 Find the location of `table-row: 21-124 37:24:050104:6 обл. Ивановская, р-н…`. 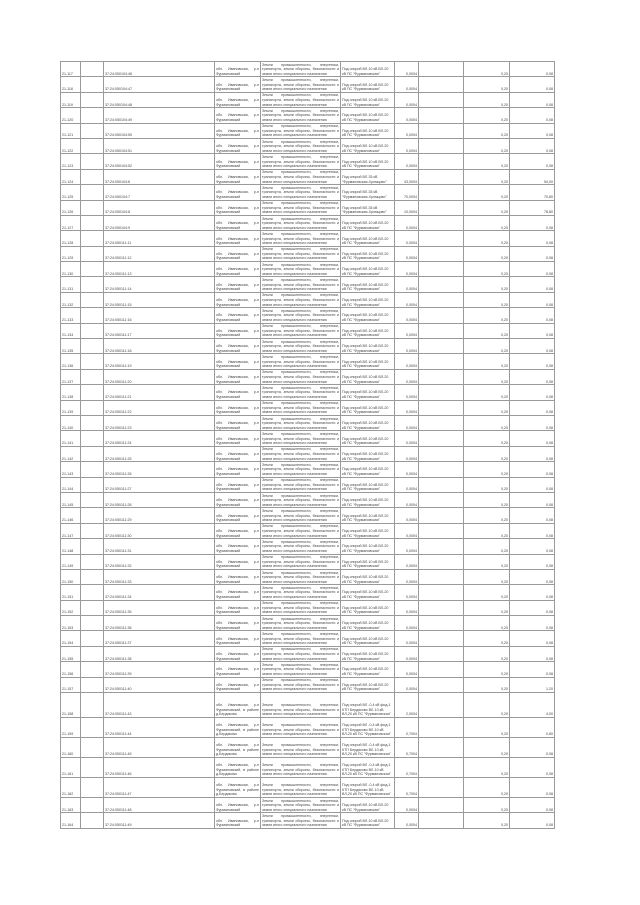

table-row: 21-124 37:24:050104:6 обл. Ивановская, р-н… is located at coordinates (307, 177).